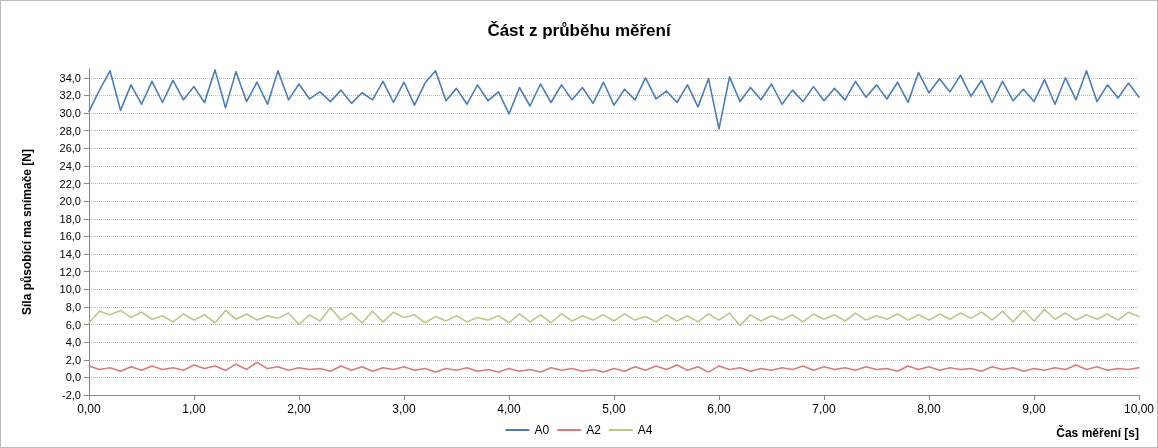 Image resolution: width=1158 pixels, height=448 pixels. I want to click on y-tick-label: 12,0, so click(70, 271).